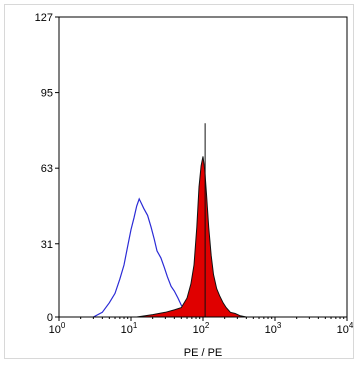  I want to click on x-tick-label: 10⁴, so click(345, 328).